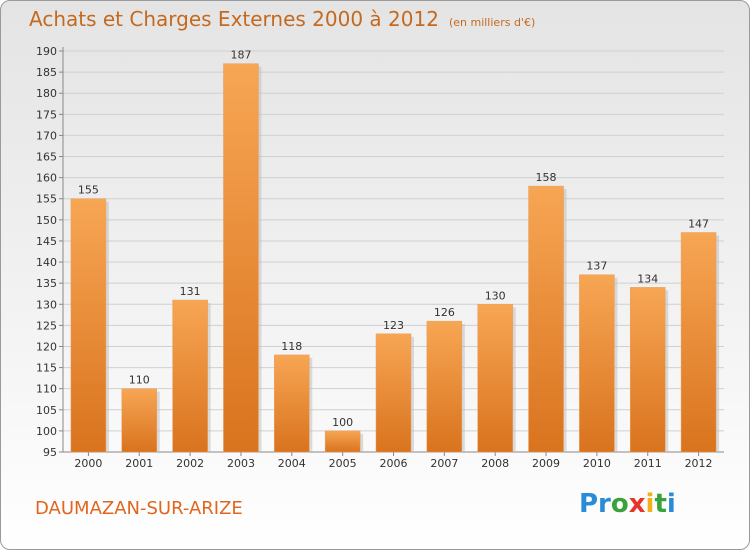  I want to click on x-tick-label: 2004, so click(292, 463).